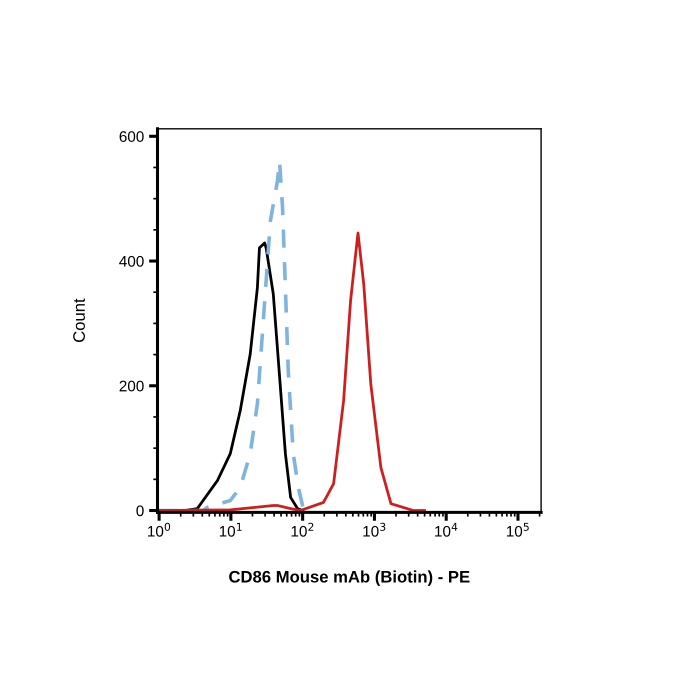 This screenshot has height=700, width=700. I want to click on x-tick-label: 10$^{0}$, so click(159, 529).